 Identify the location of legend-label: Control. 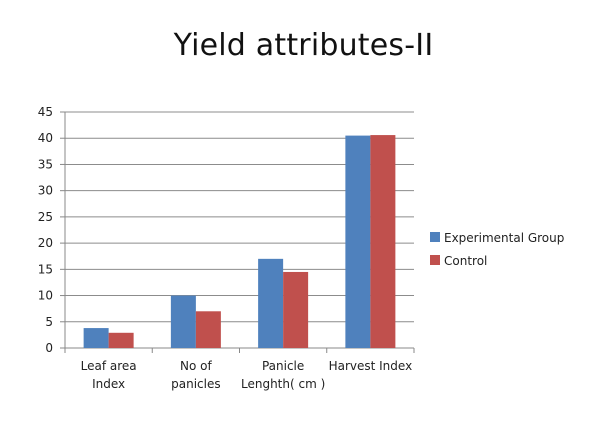
(465, 261).